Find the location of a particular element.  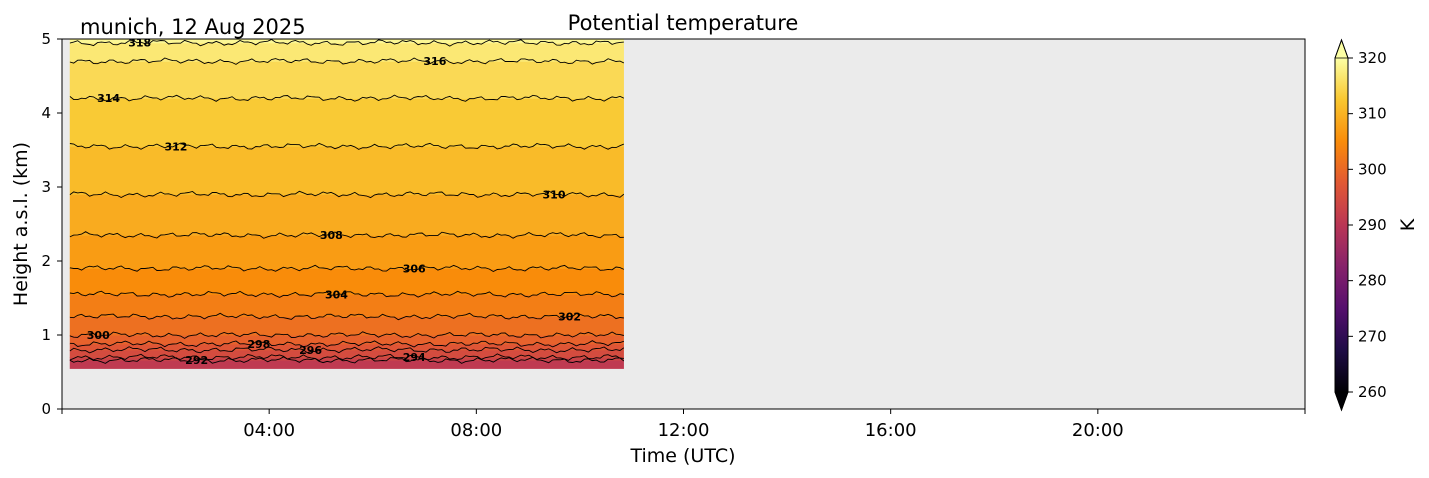

colorbar-tick-label: 280 is located at coordinates (1372, 281).